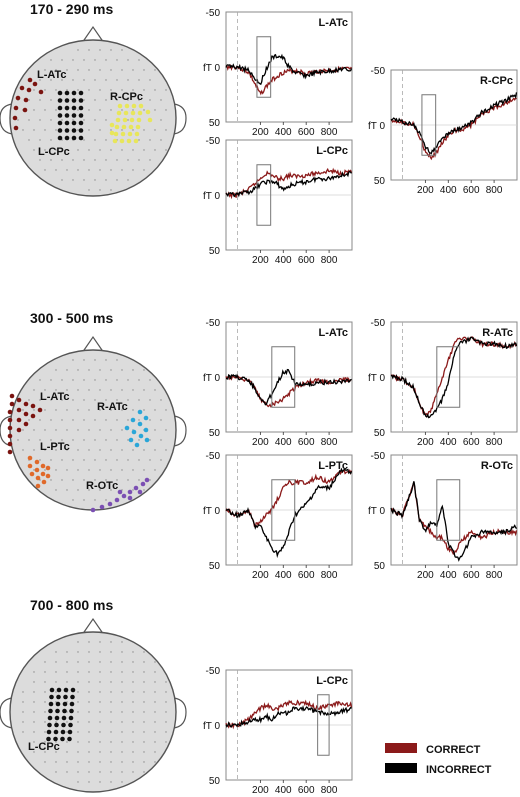 The height and width of the screenshot is (797, 520). What do you see at coordinates (454, 521) in the screenshot?
I see `series-line-incorrect` at bounding box center [454, 521].